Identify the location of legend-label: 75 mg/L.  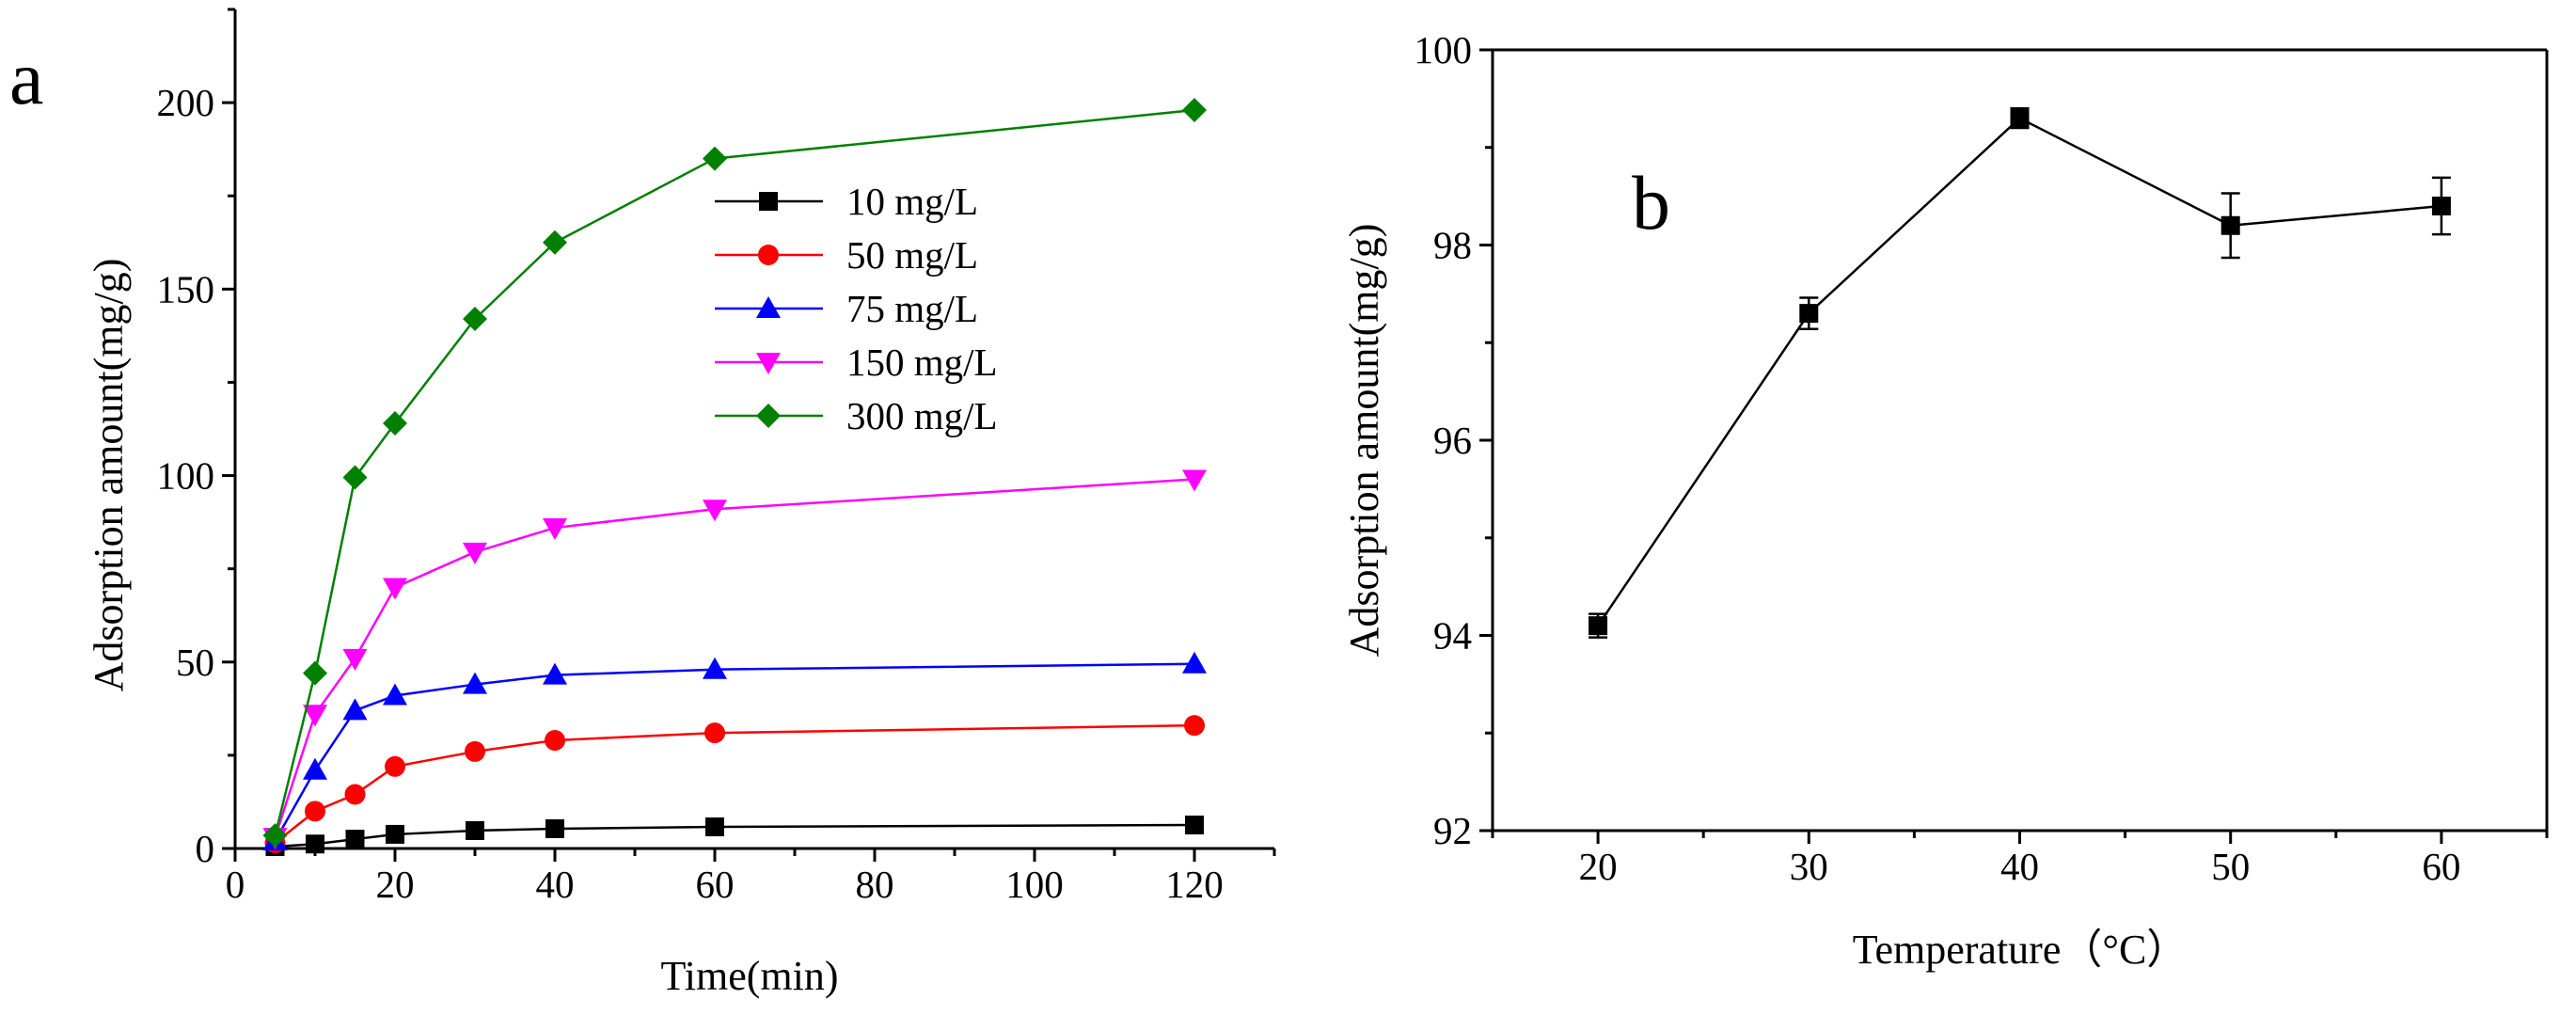
(912, 308).